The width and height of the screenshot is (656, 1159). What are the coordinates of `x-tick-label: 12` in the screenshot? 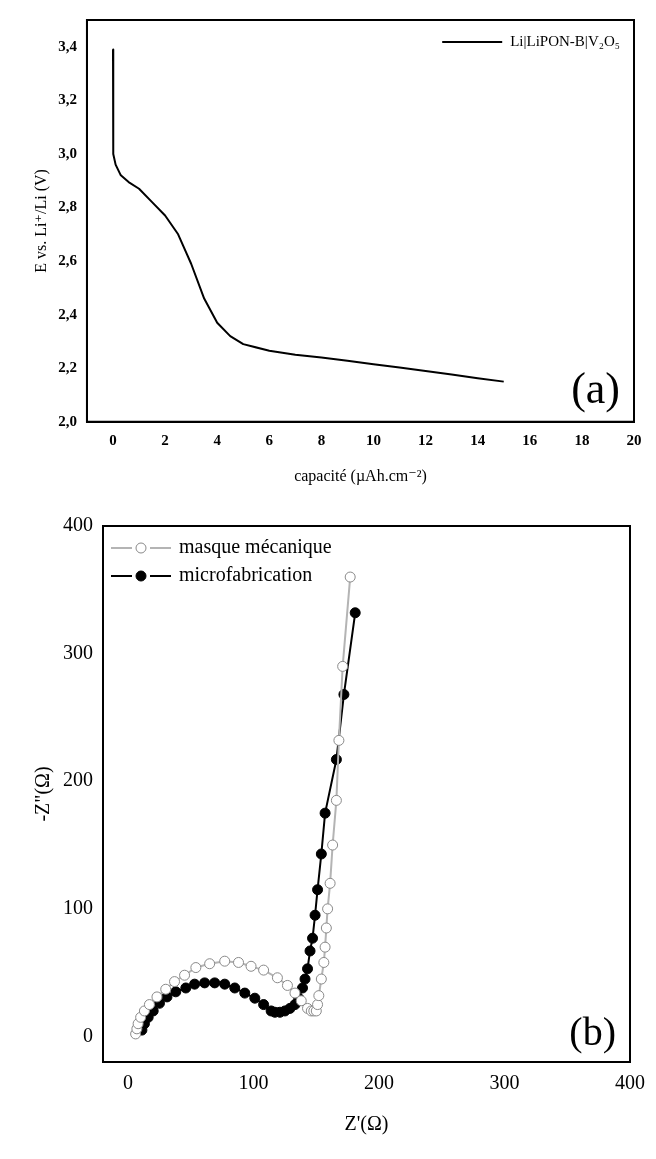 It's located at (426, 439).